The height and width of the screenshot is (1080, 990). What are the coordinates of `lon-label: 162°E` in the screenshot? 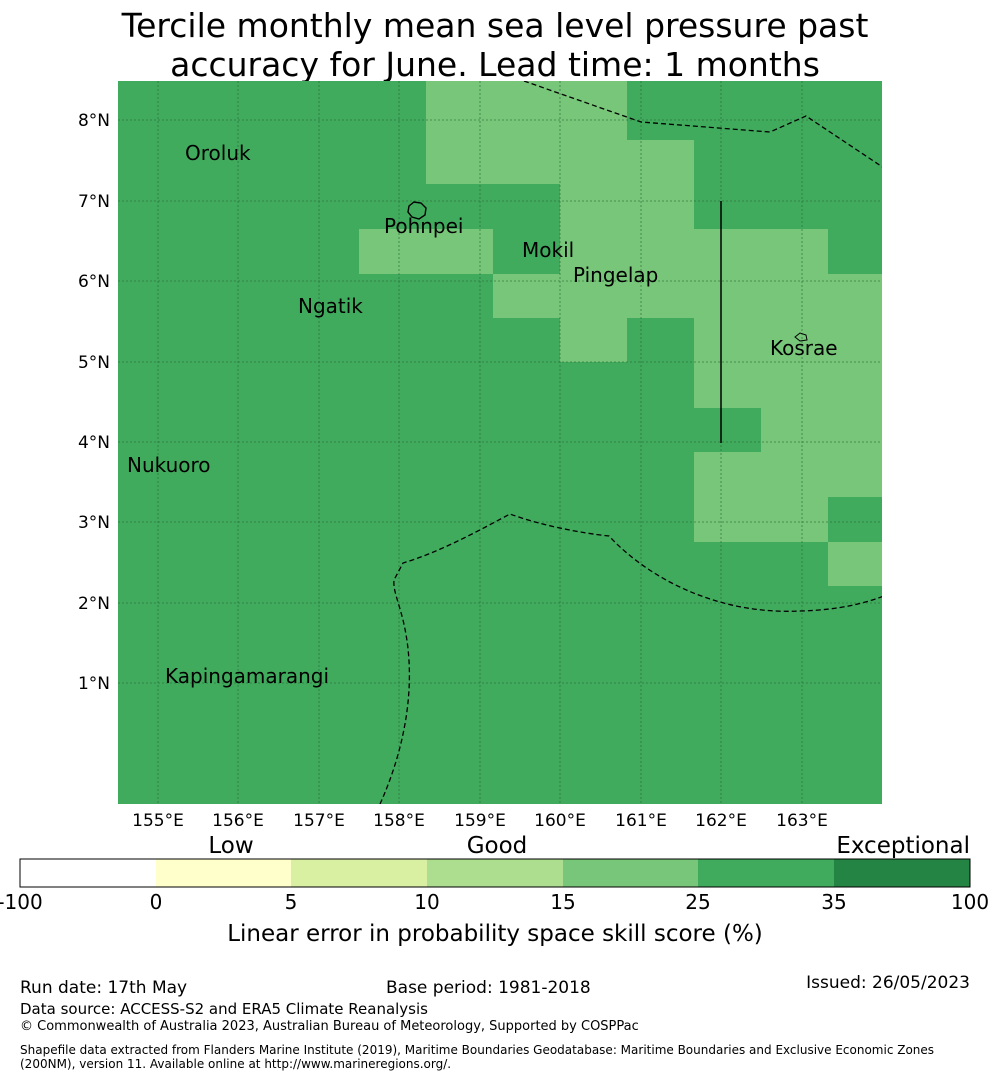 It's located at (721, 821).